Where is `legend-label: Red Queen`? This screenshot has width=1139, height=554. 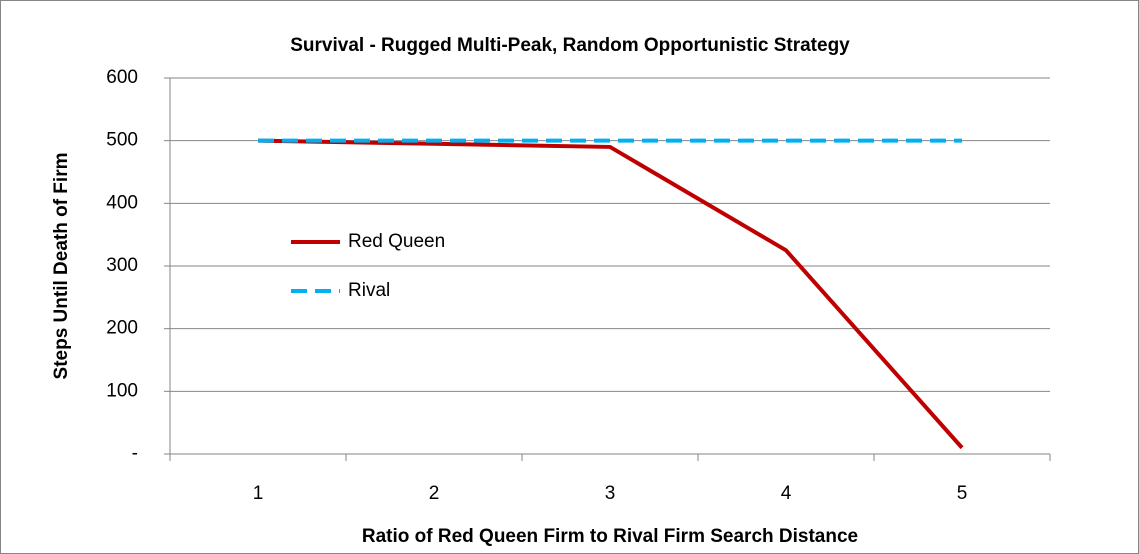
legend-label: Red Queen is located at coordinates (396, 241).